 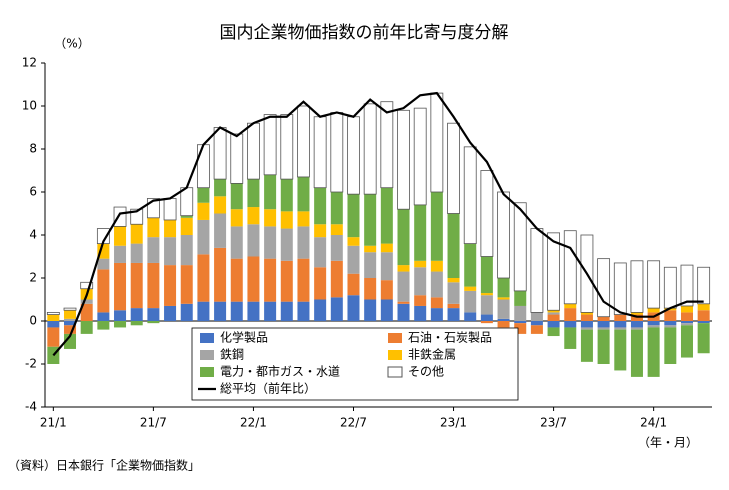 I want to click on x-tick-label: 21/1, so click(x=53, y=423).